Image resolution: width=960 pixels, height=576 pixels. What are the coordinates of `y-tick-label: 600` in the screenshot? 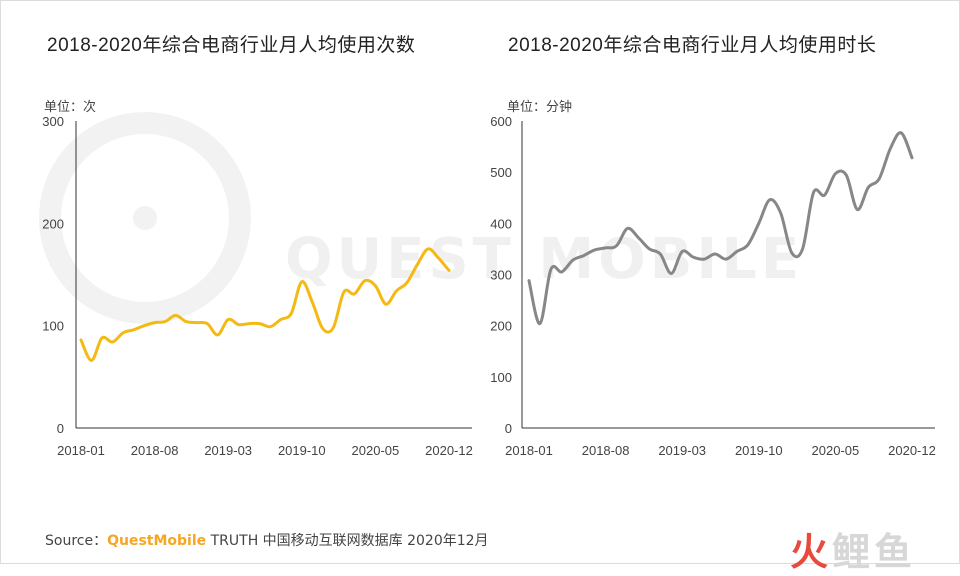 It's located at (501, 121).